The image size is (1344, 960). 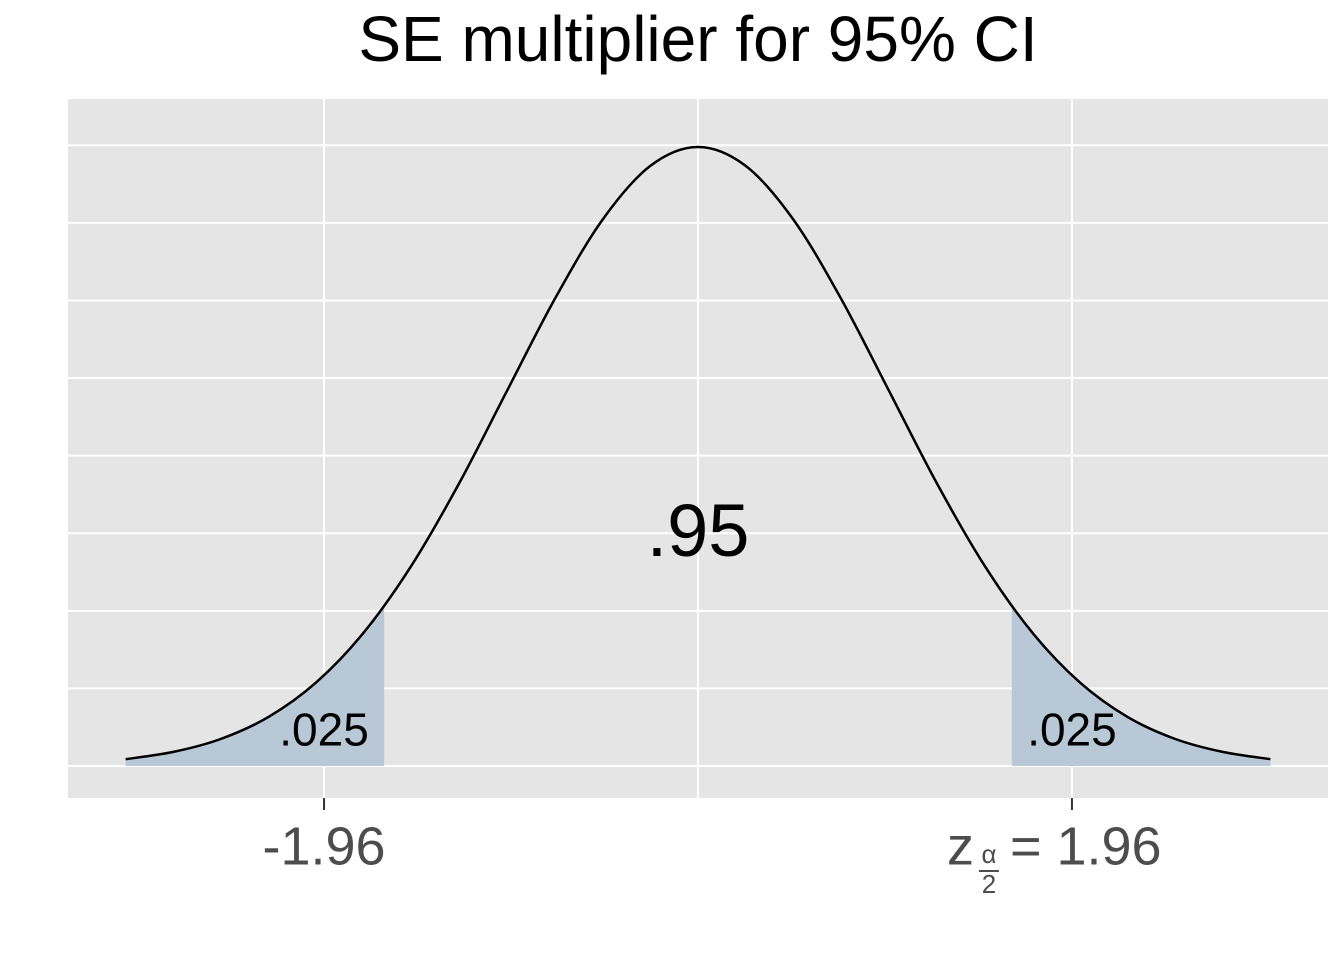 I want to click on annotation: .95, so click(x=698, y=530).